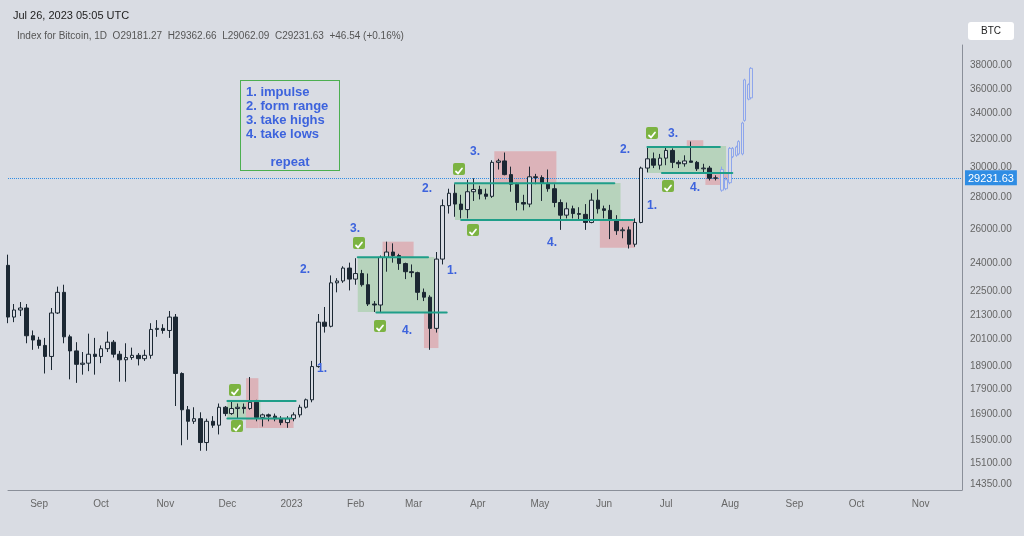  What do you see at coordinates (991, 462) in the screenshot?
I see `y-tick-label: 15100.00` at bounding box center [991, 462].